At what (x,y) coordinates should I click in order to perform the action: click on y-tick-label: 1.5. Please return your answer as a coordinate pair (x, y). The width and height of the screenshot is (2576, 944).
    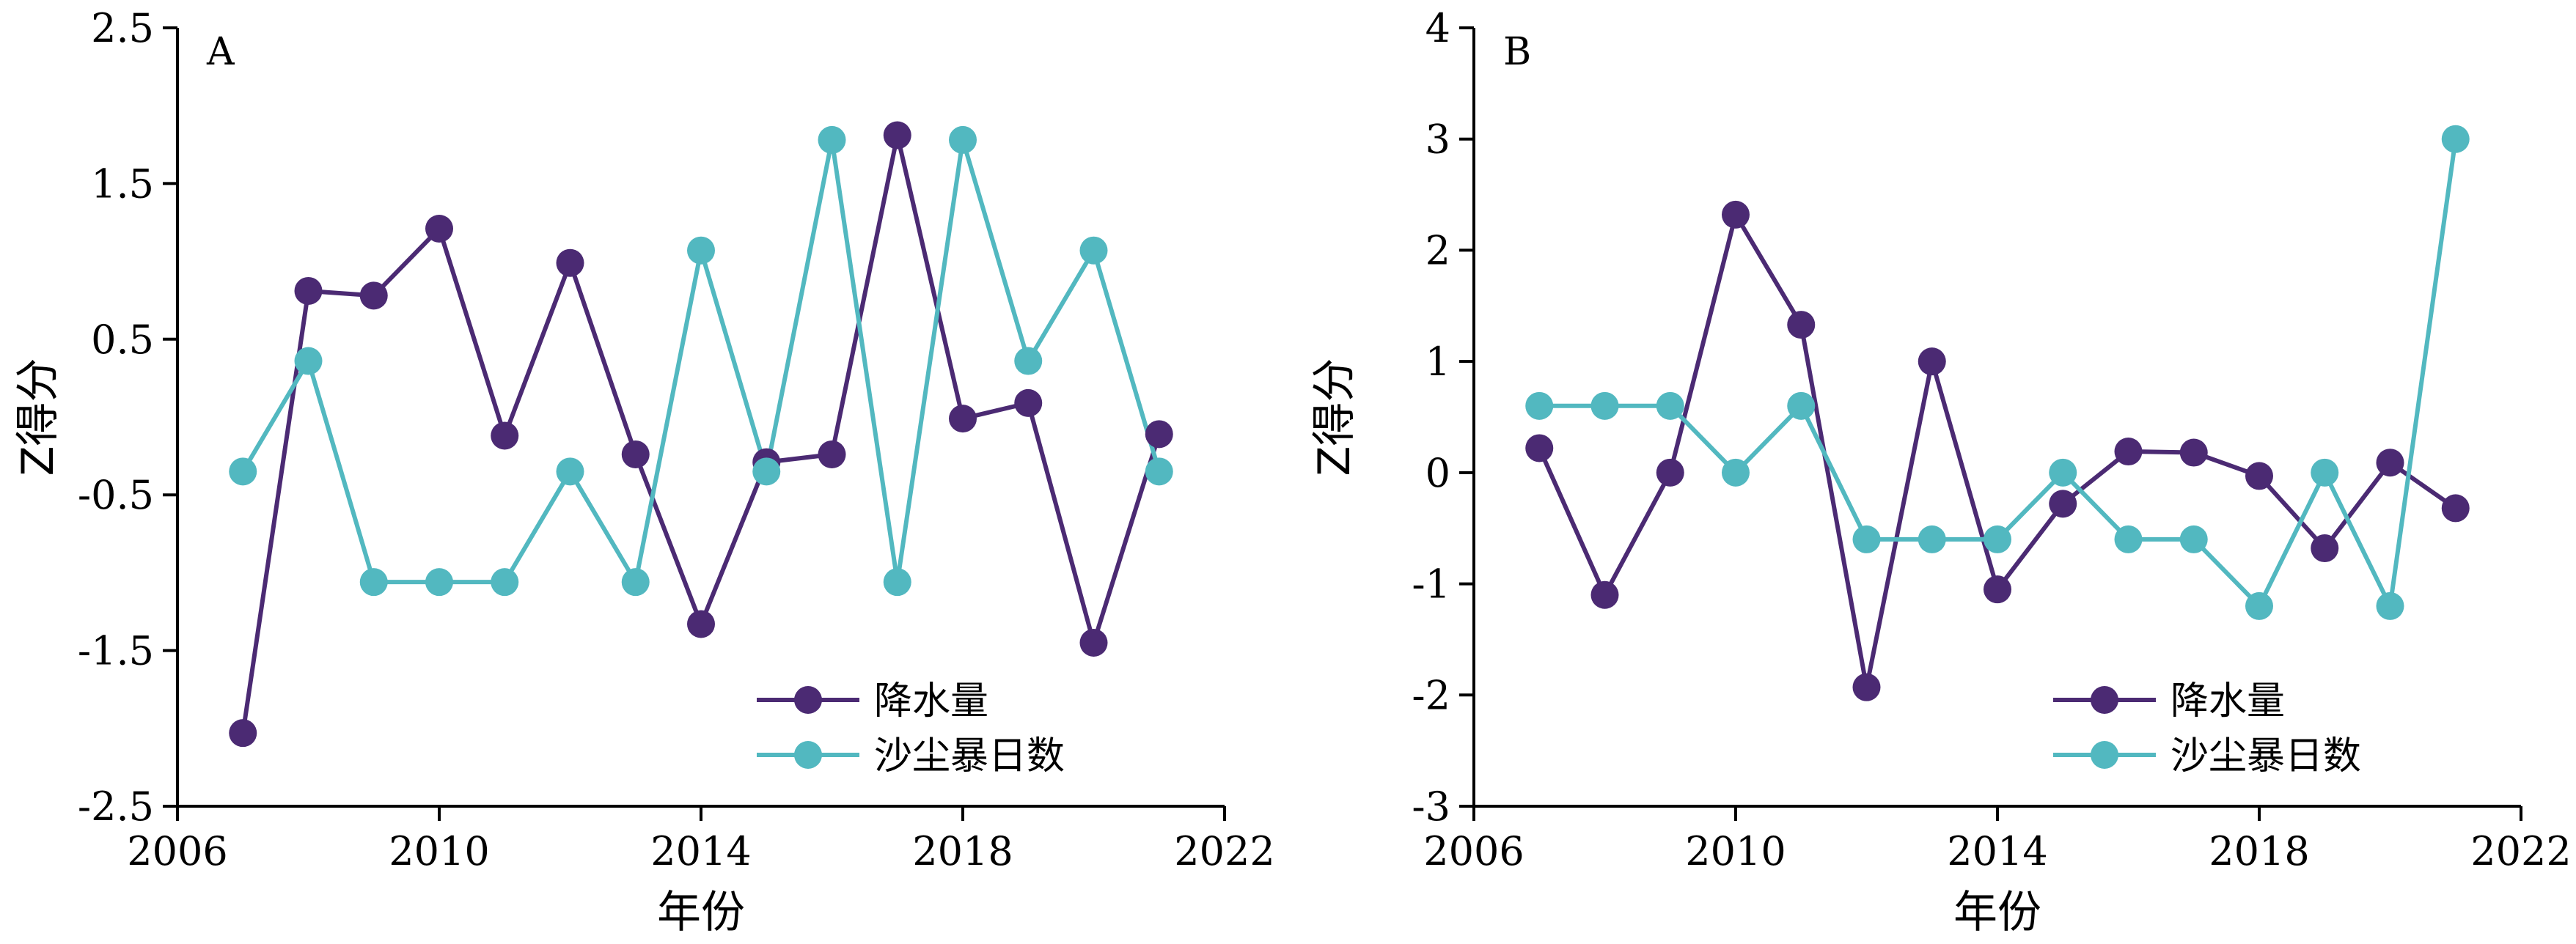
    Looking at the image, I should click on (123, 184).